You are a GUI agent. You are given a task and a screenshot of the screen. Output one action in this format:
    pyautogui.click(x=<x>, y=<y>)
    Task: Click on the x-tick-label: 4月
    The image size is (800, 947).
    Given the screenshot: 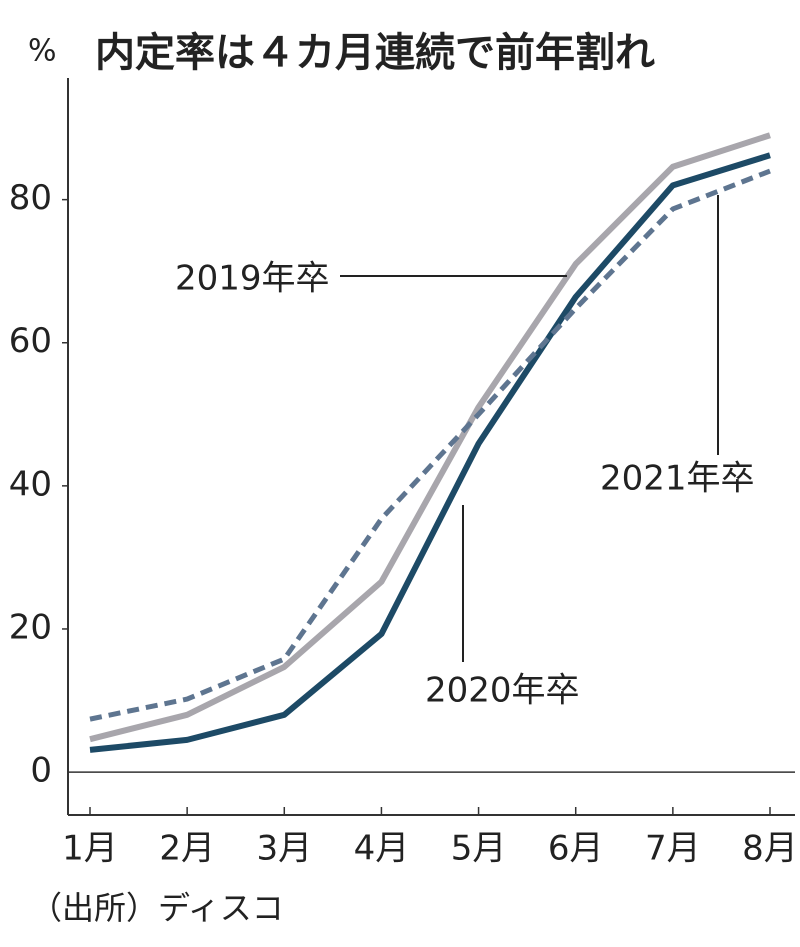 What is the action you would take?
    pyautogui.click(x=382, y=849)
    